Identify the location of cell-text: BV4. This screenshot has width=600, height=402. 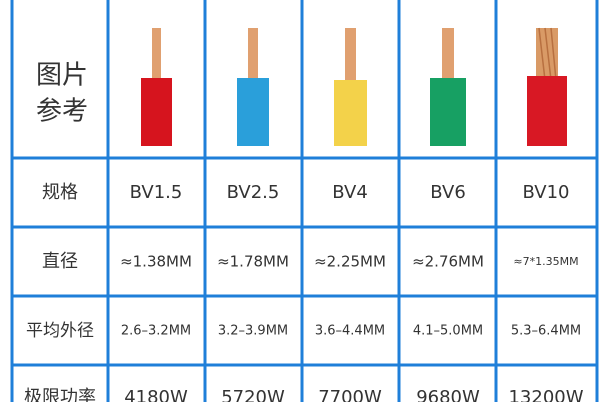
(350, 192).